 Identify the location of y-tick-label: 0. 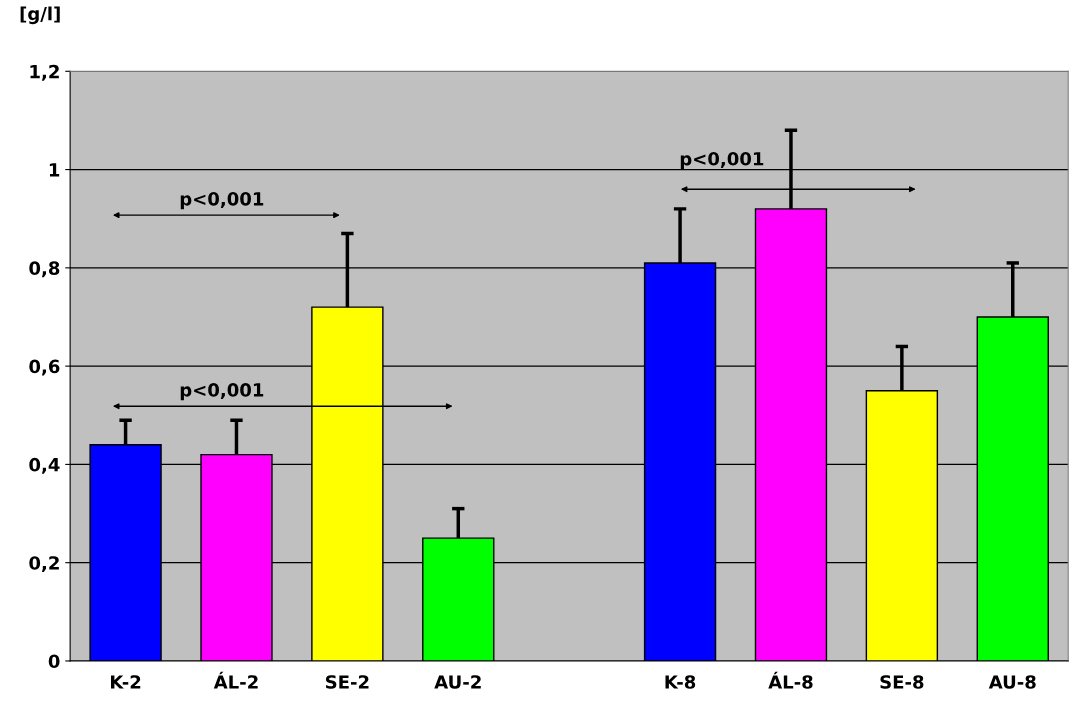
(54, 661).